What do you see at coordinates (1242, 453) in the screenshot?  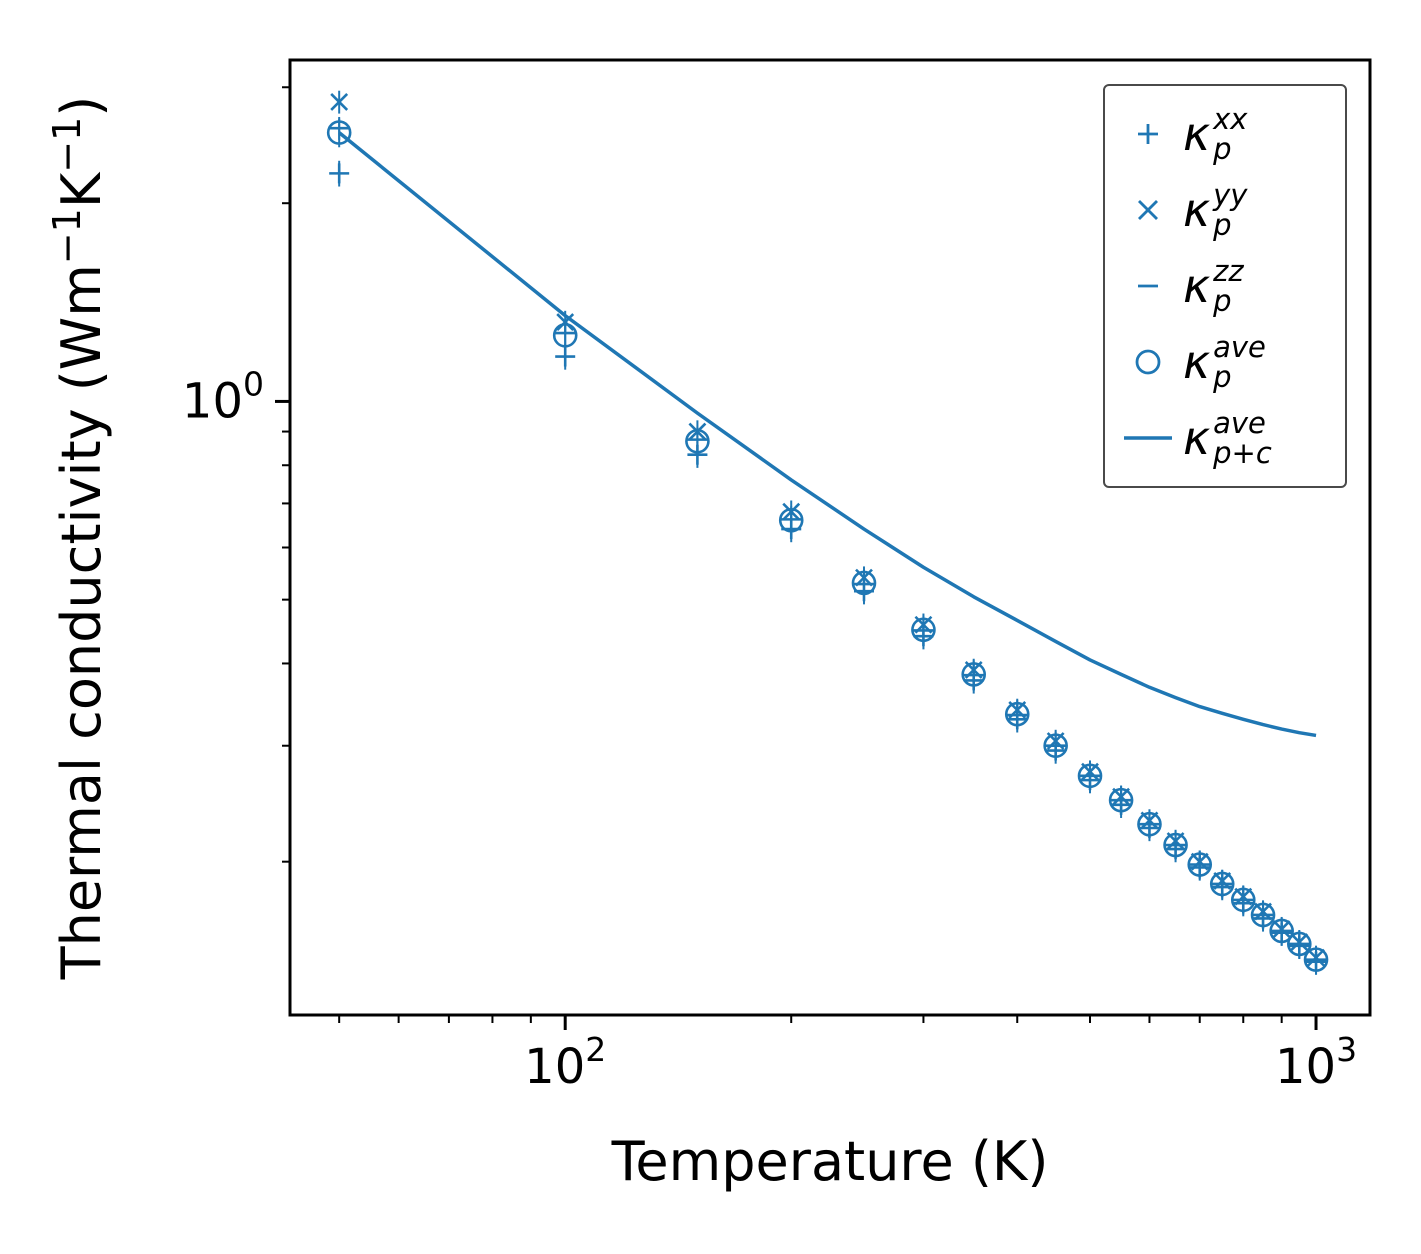 I see `subscript: p+c` at bounding box center [1242, 453].